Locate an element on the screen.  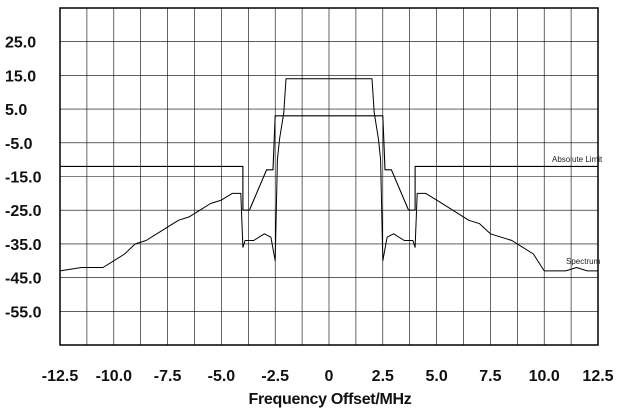
x-tick-label: -5.0 is located at coordinates (222, 376).